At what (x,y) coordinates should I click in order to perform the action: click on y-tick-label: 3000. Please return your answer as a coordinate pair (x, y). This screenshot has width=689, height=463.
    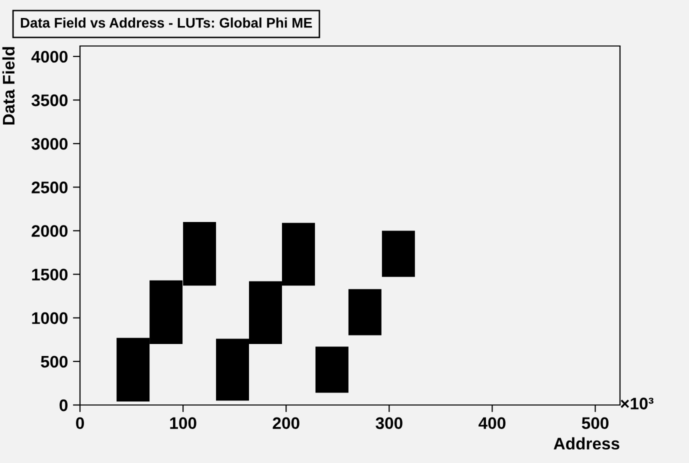
    Looking at the image, I should click on (50, 144).